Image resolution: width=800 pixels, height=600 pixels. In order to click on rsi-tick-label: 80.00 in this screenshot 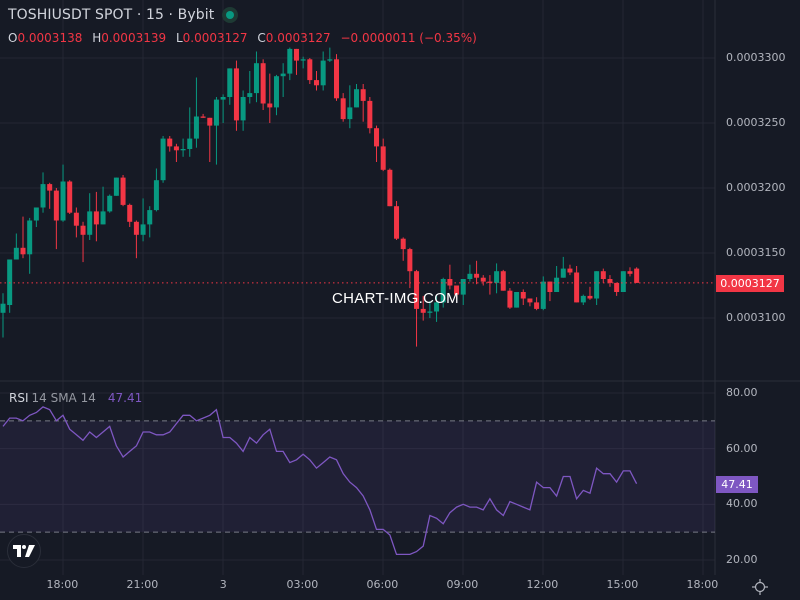, I will do `click(742, 392)`.